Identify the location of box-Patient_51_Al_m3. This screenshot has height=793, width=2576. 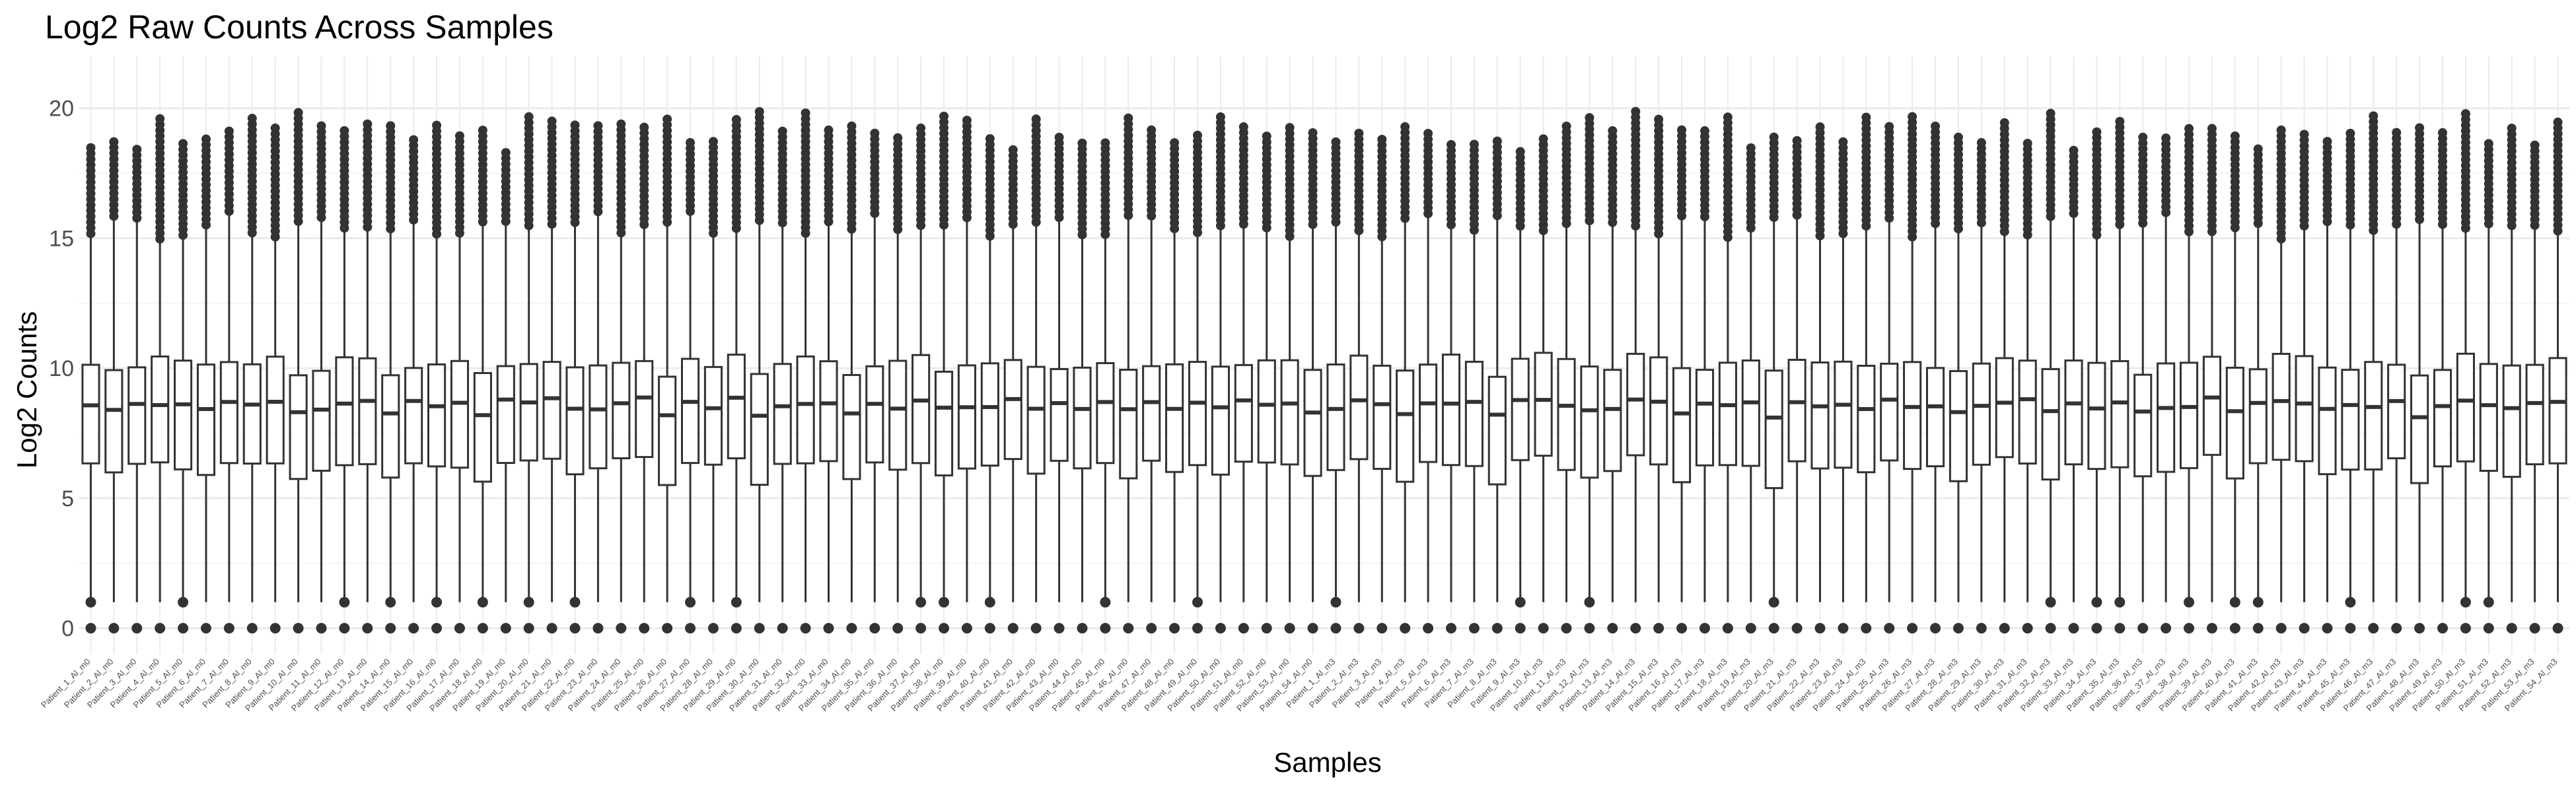
(2488, 387).